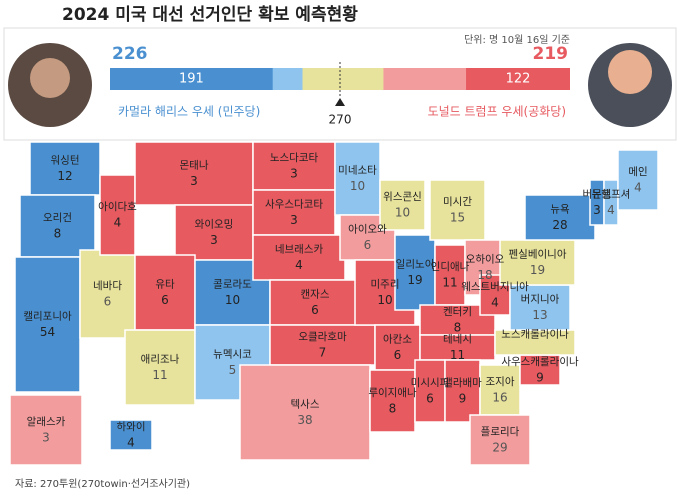 The height and width of the screenshot is (497, 680). I want to click on state-votes: 38, so click(304, 420).